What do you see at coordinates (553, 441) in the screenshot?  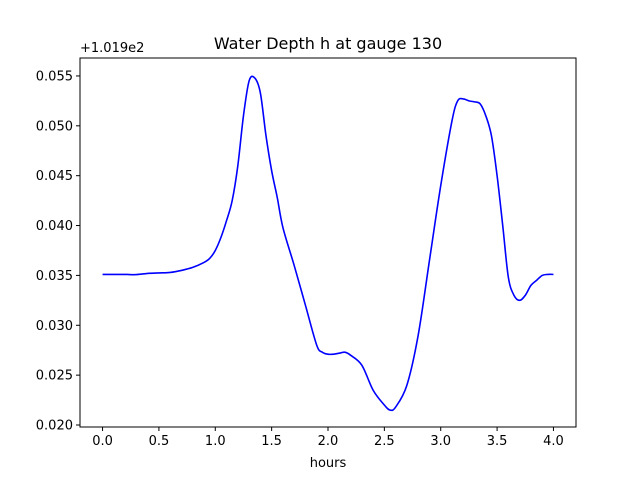 I see `x-tick-label: 4.0` at bounding box center [553, 441].